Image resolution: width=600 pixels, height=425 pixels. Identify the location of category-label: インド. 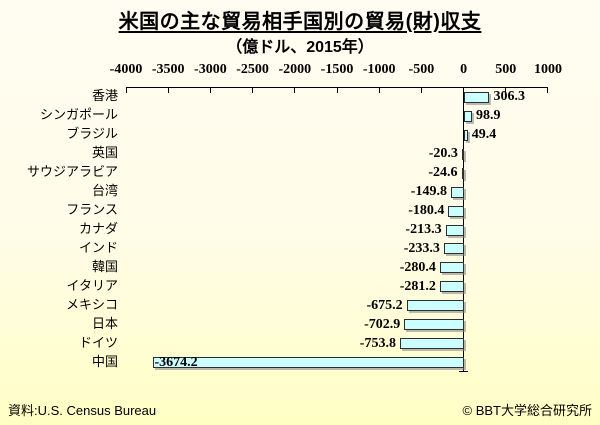
(98, 247).